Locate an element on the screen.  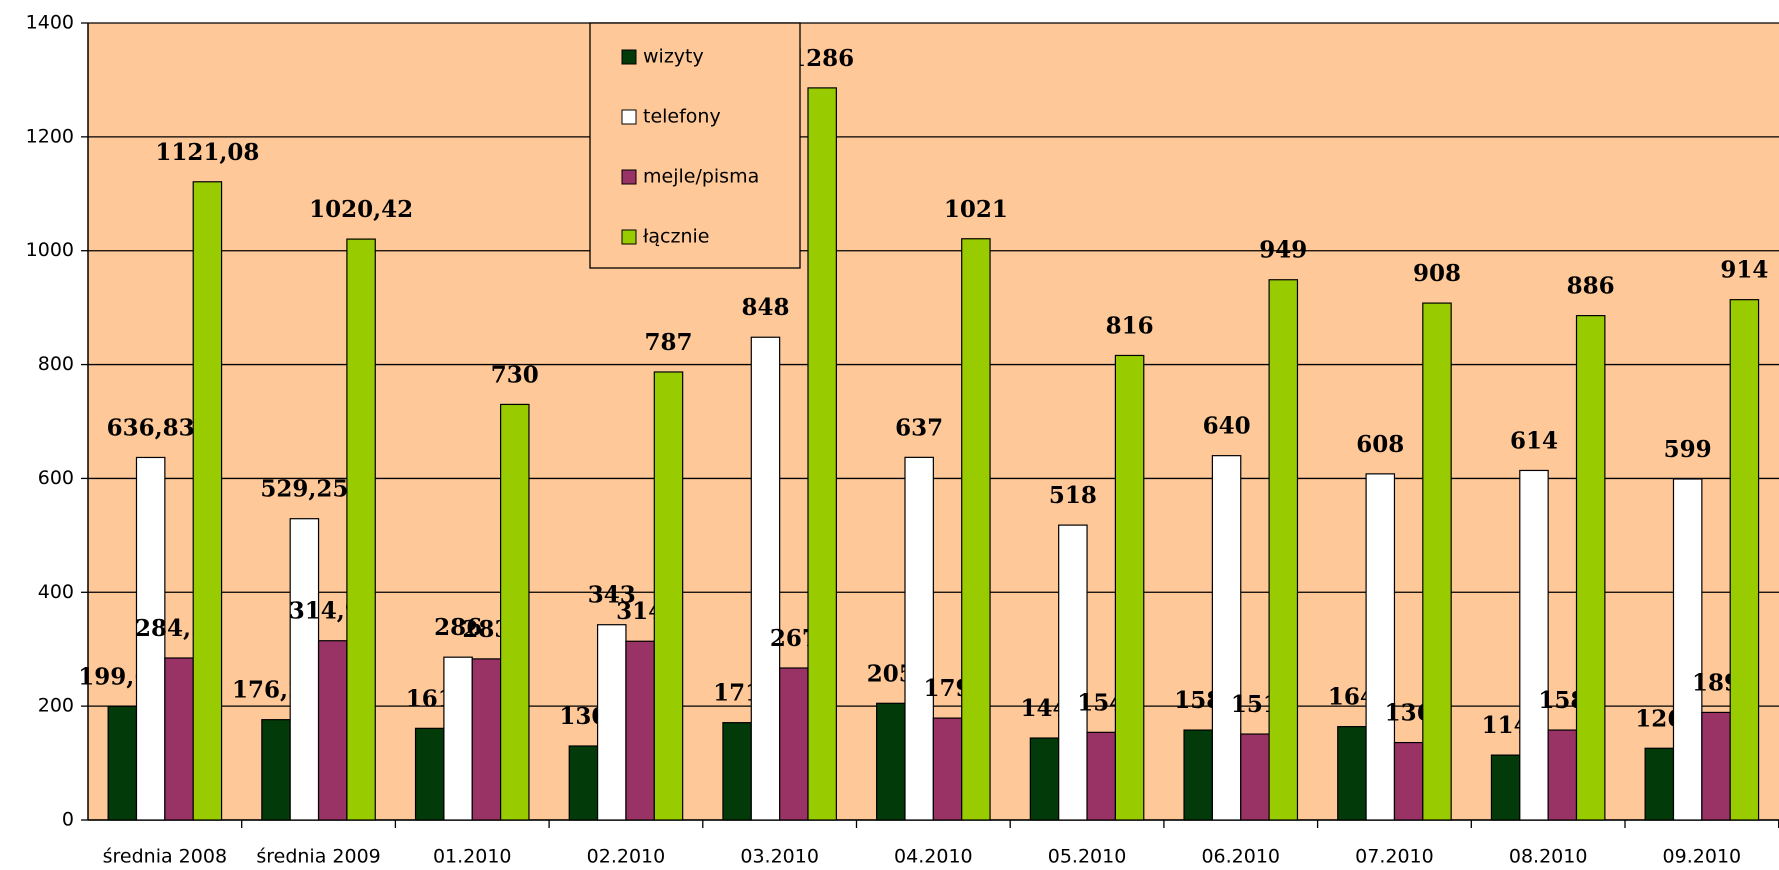
data-label: 730 is located at coordinates (515, 374).